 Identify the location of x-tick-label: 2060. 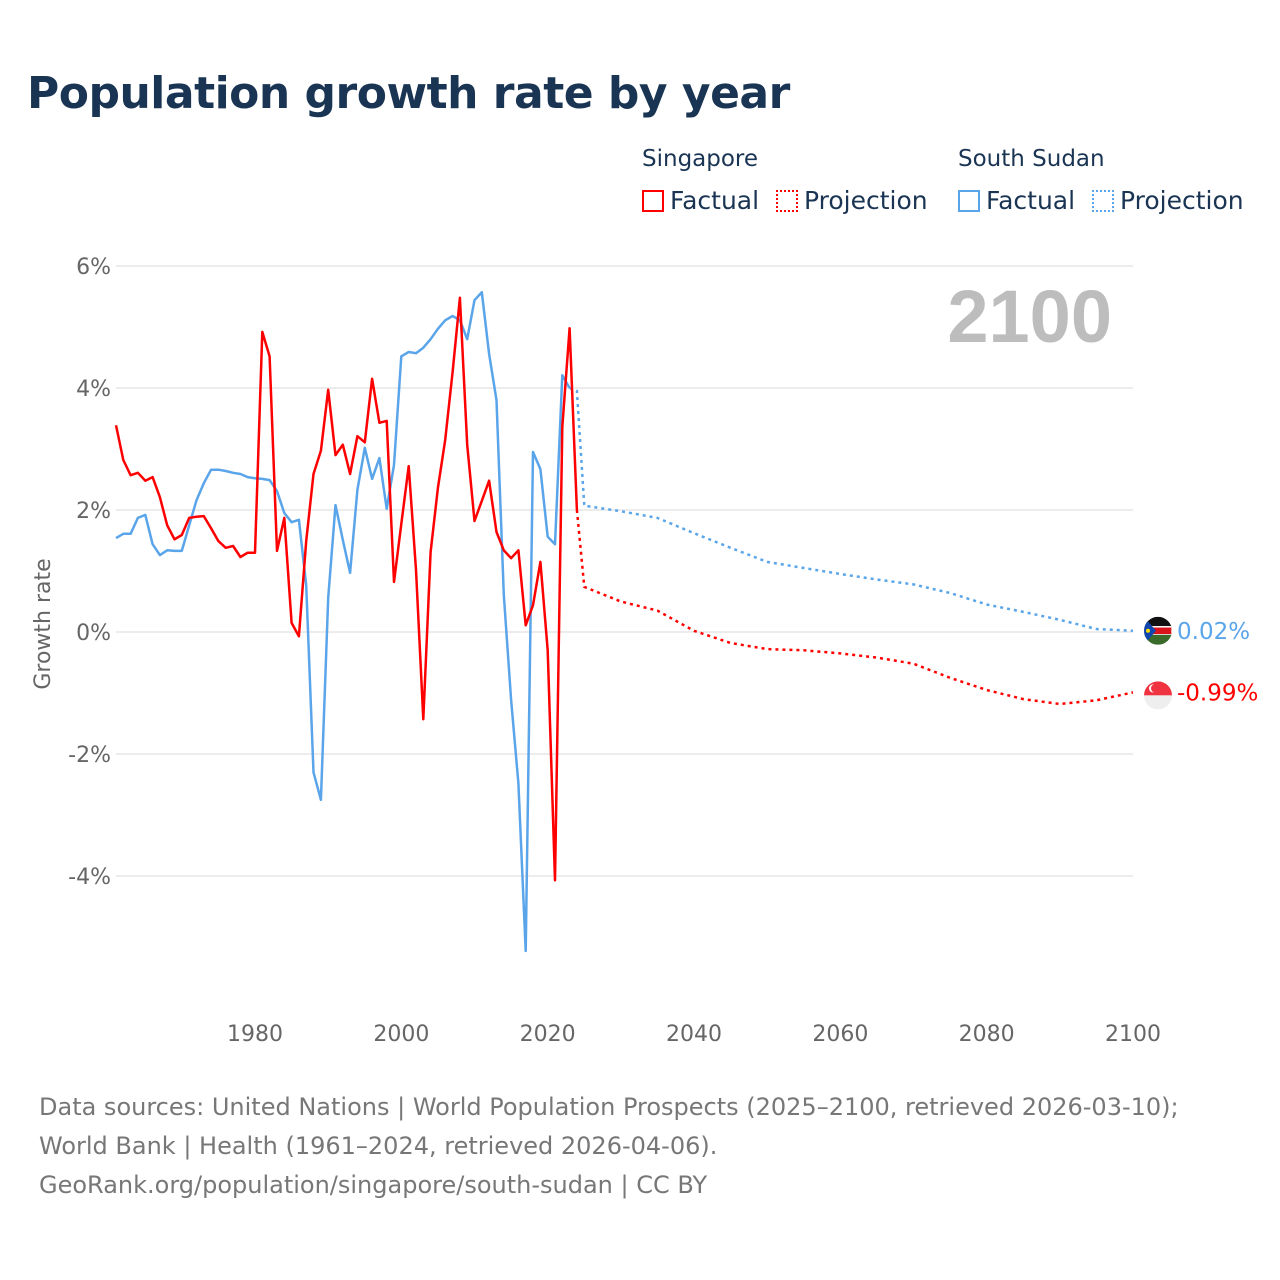
(840, 1034).